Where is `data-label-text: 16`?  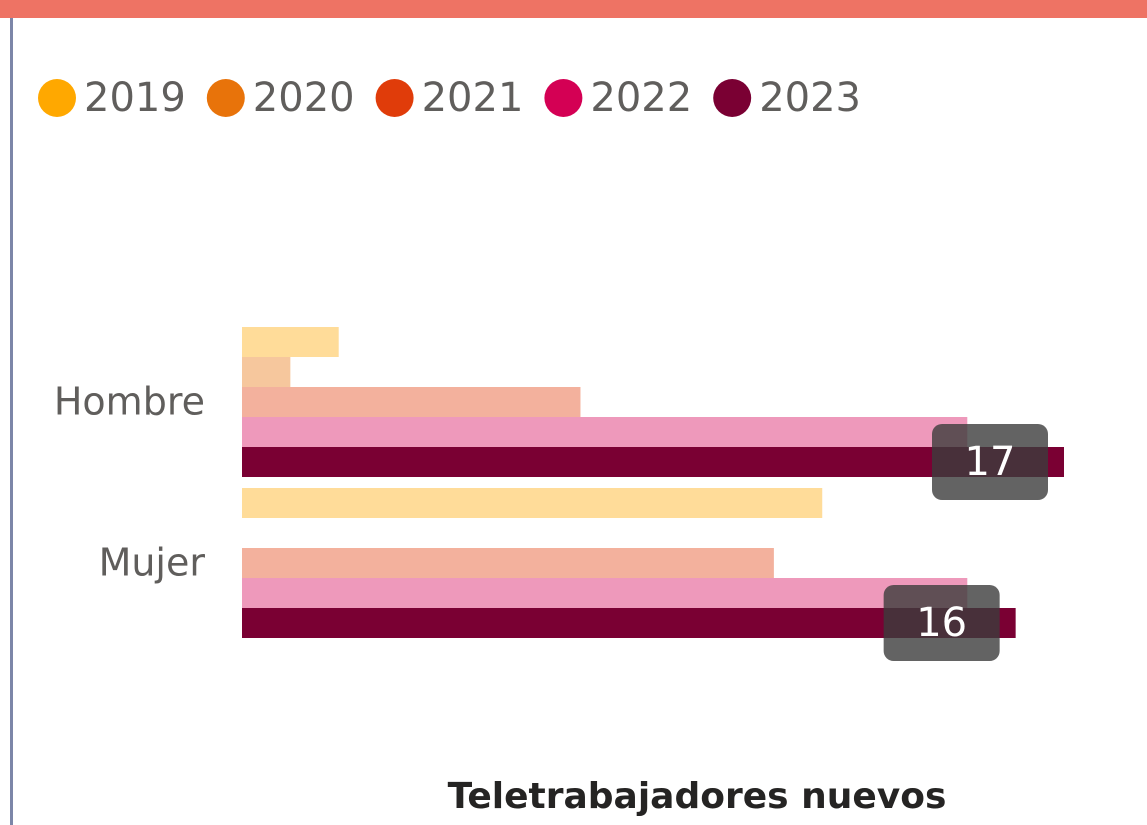
data-label-text: 16 is located at coordinates (941, 623).